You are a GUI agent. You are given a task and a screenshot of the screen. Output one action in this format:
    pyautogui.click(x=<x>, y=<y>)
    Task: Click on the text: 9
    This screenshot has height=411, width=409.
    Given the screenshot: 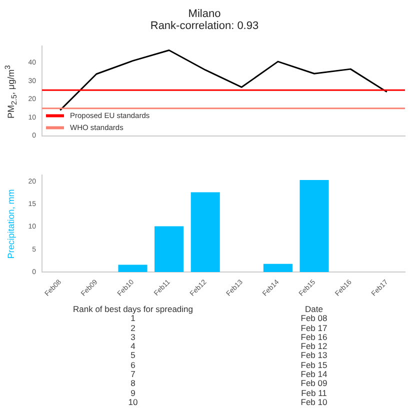 What is the action you would take?
    pyautogui.click(x=133, y=393)
    